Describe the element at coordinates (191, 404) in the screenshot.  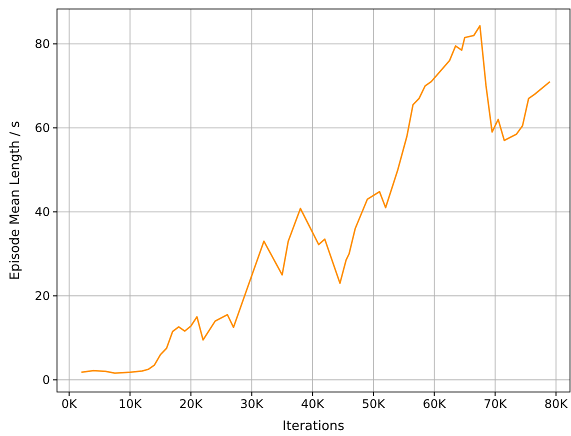
I see `x-tick-label: 20K` at that location.